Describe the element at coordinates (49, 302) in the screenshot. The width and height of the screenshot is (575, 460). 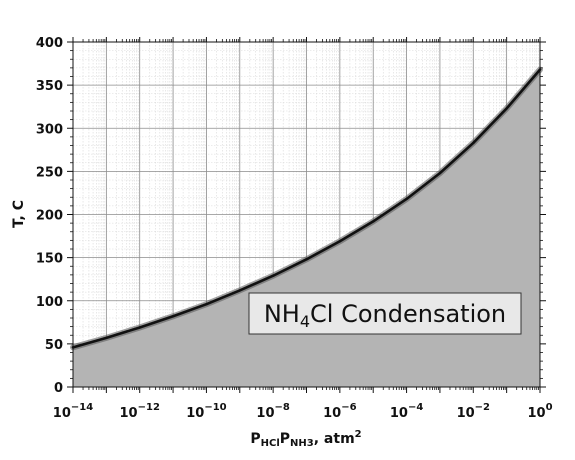
I see `y-tick-label: 100` at that location.